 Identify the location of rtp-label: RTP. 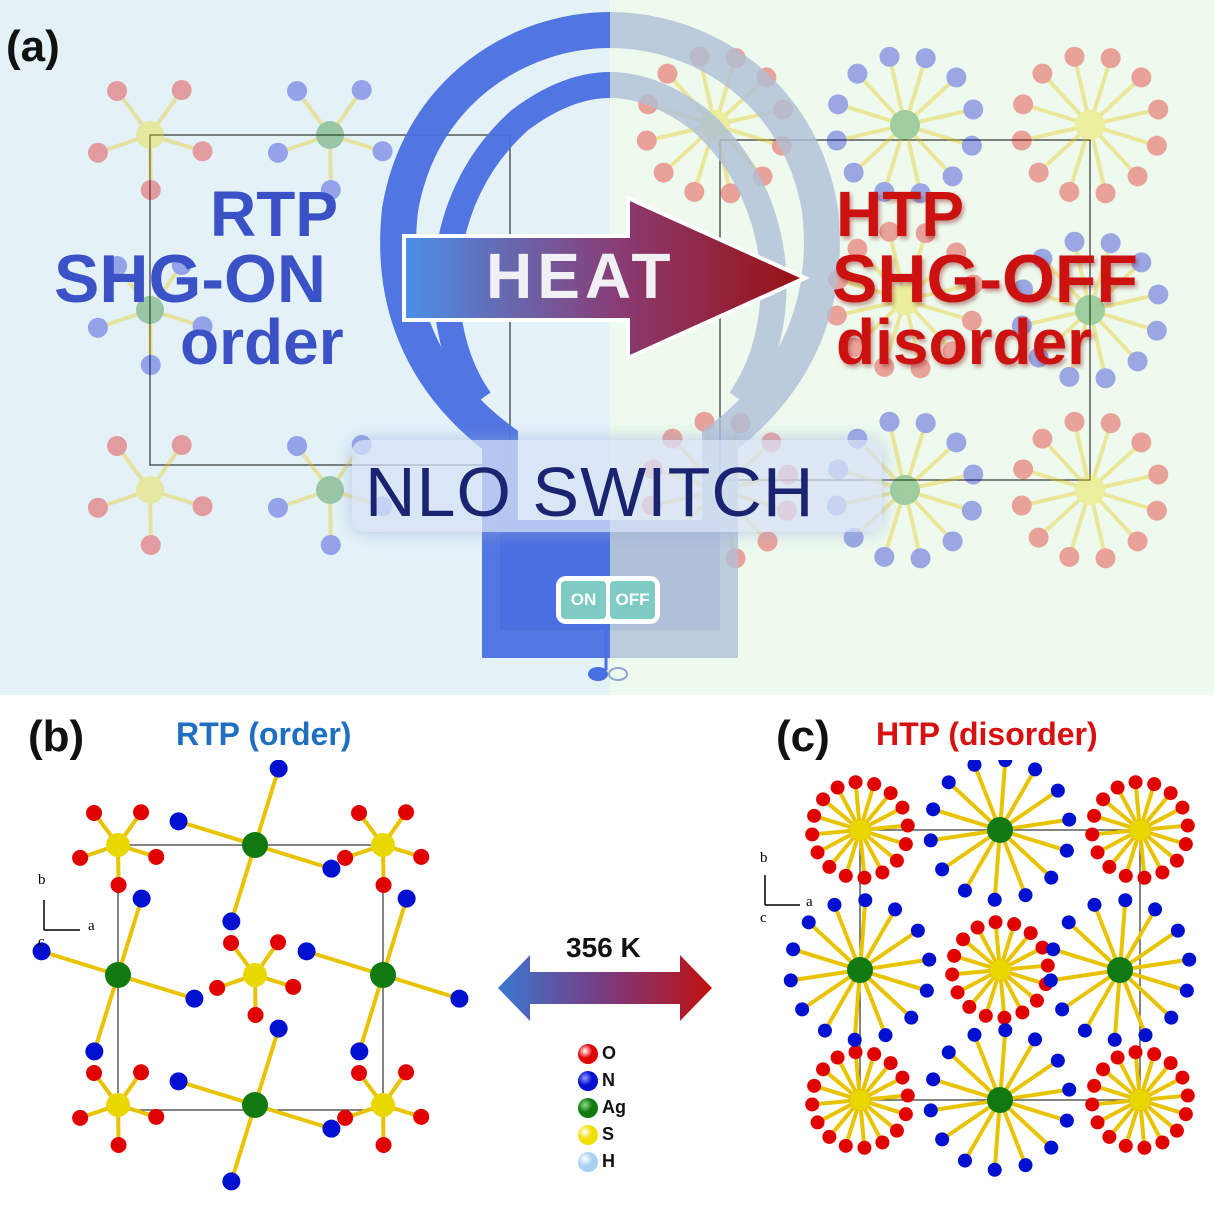
(274, 214).